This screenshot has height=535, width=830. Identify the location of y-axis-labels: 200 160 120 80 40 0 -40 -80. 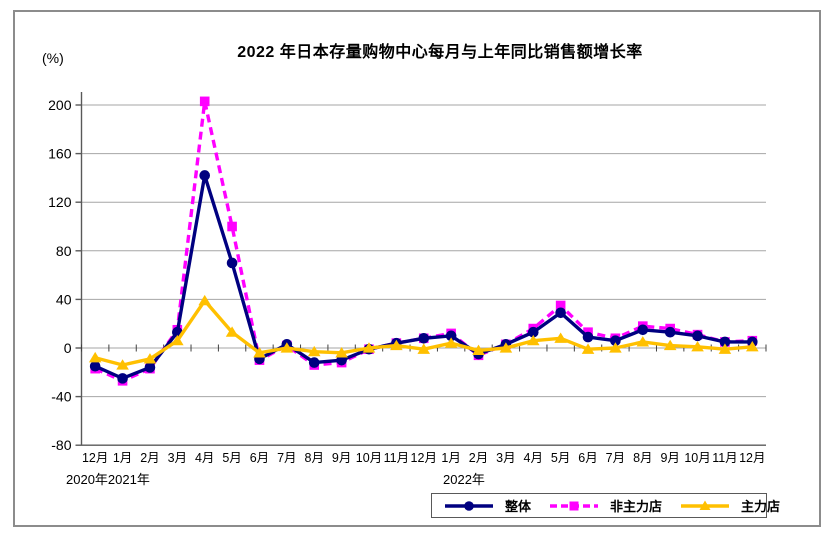
(65, 275).